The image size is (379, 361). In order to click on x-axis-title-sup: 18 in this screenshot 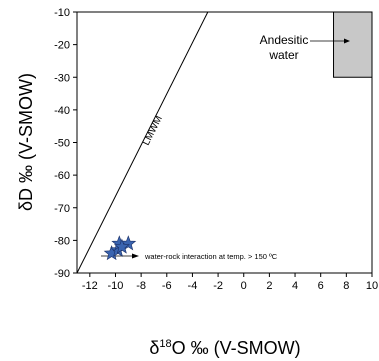, I will do `click(165, 344)`.